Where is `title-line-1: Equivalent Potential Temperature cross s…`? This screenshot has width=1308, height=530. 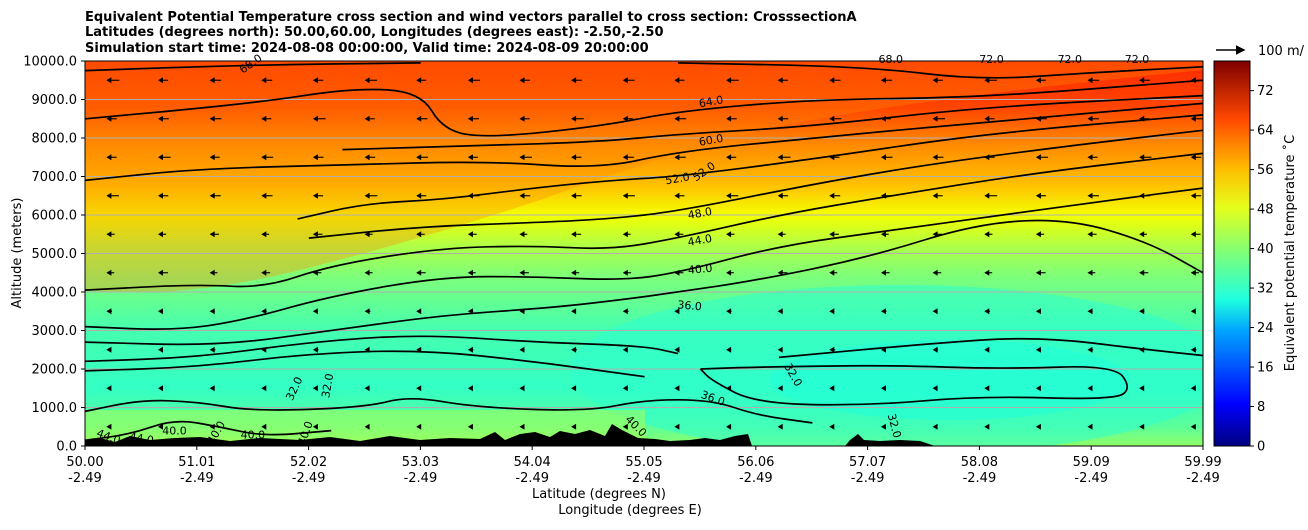 title-line-1: Equivalent Potential Temperature cross s… is located at coordinates (471, 17).